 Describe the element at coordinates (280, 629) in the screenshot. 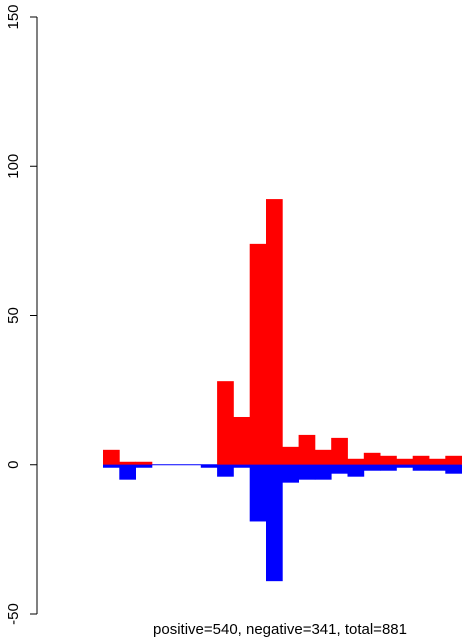

I see `chart-caption: positive=540, negative=341, total=881` at that location.